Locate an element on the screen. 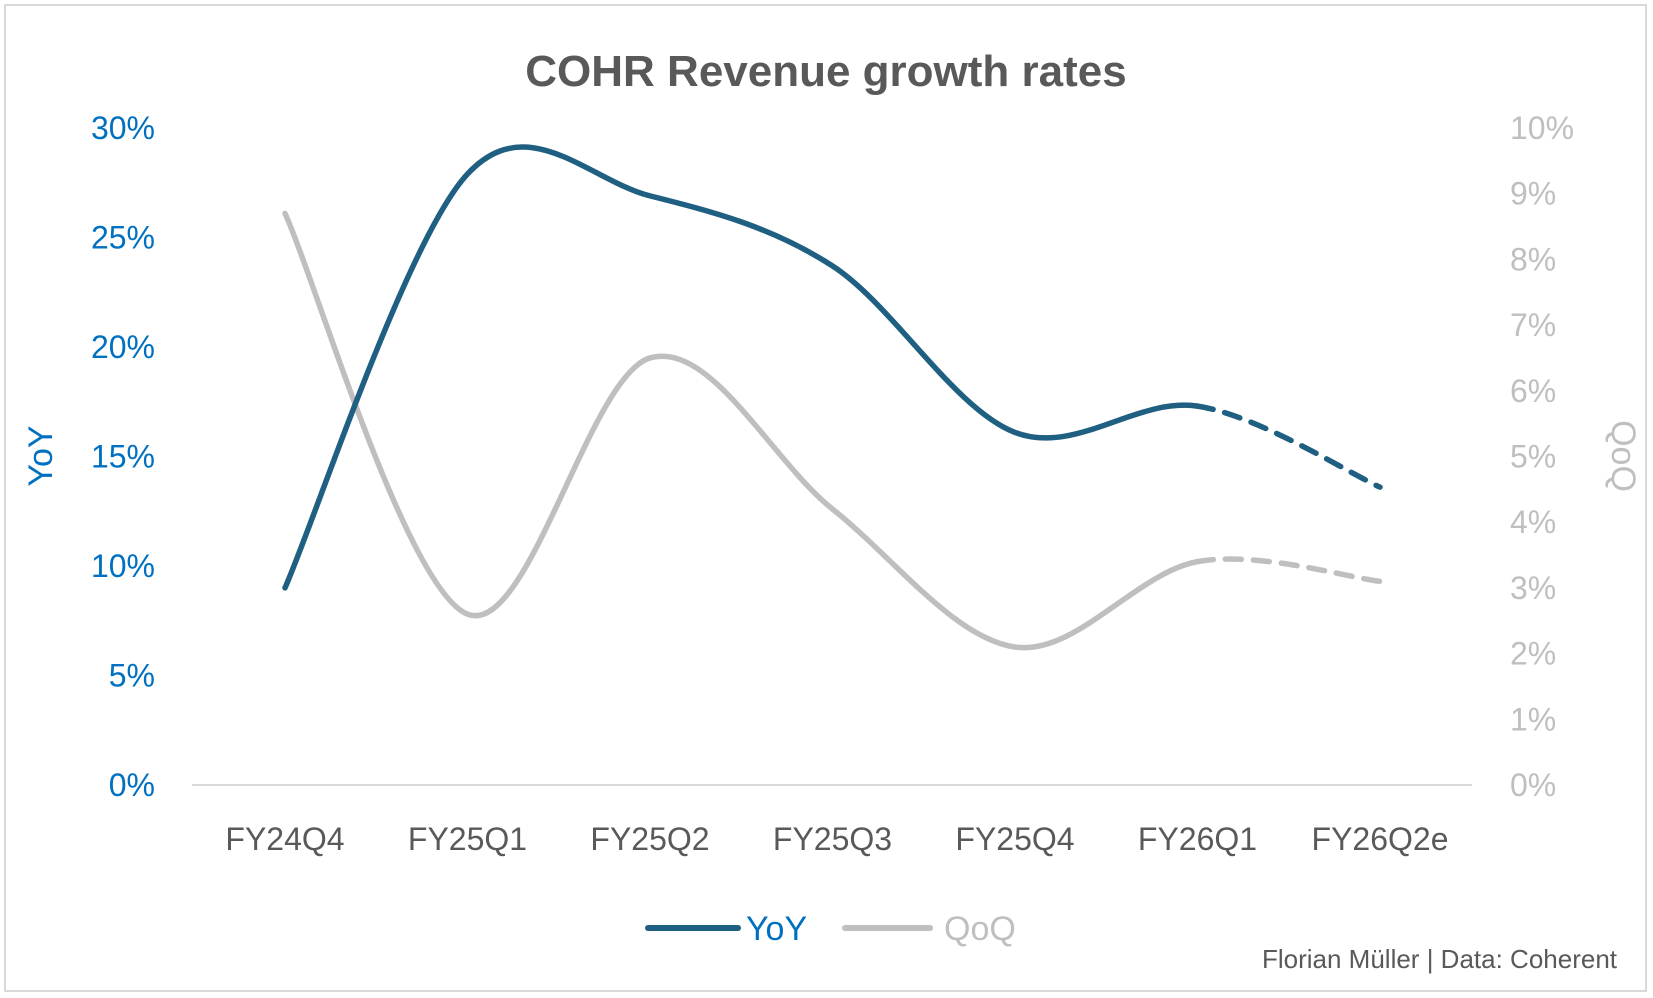 The height and width of the screenshot is (998, 1653). right-tick-label: 7% is located at coordinates (1533, 325).